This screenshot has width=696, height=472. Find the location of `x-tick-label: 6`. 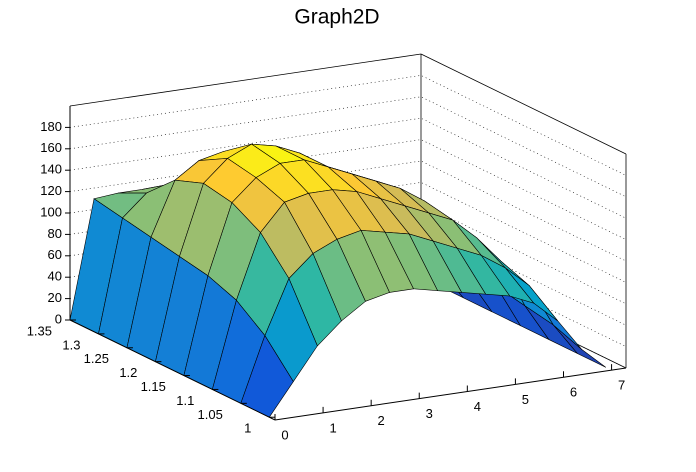

x-tick-label: 6 is located at coordinates (573, 392).